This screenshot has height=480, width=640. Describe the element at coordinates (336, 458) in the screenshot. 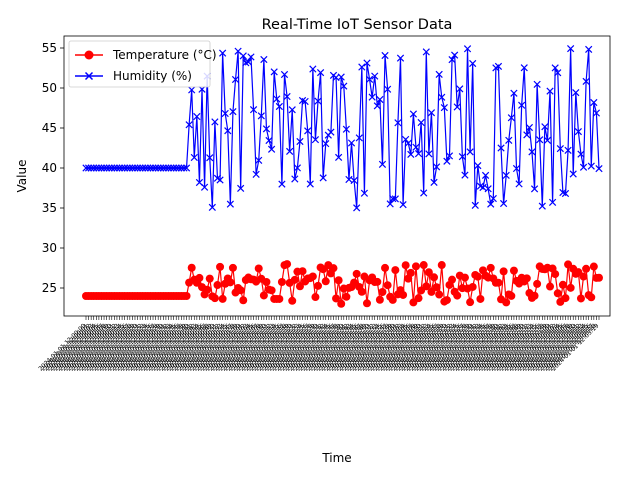

I see `x-axis-title: Time` at that location.